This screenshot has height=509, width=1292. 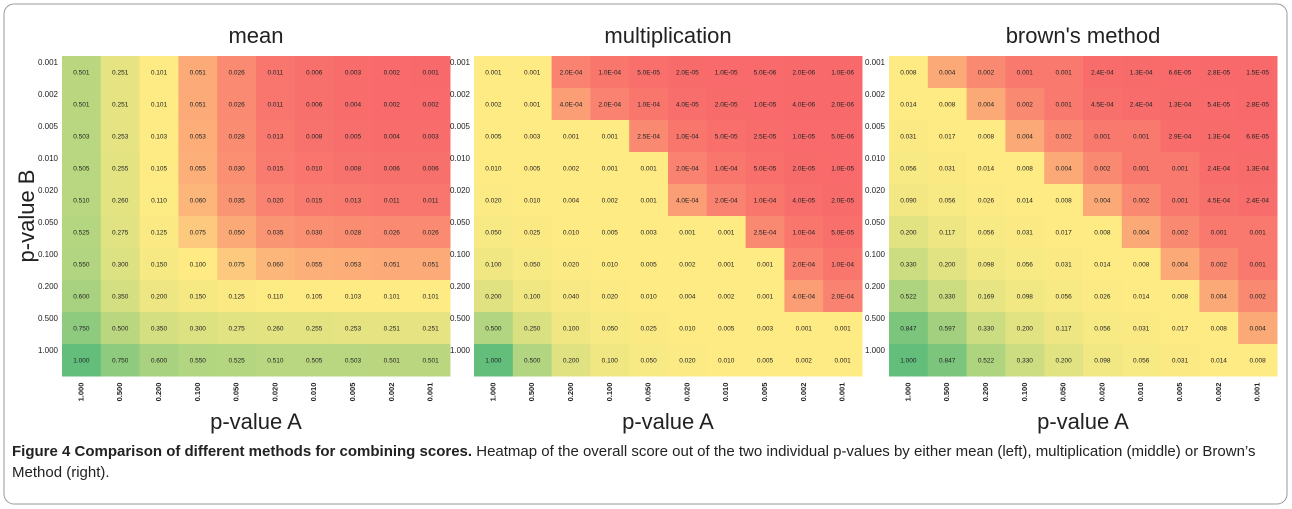 I want to click on cell-label: 2.0E-04, so click(x=842, y=297).